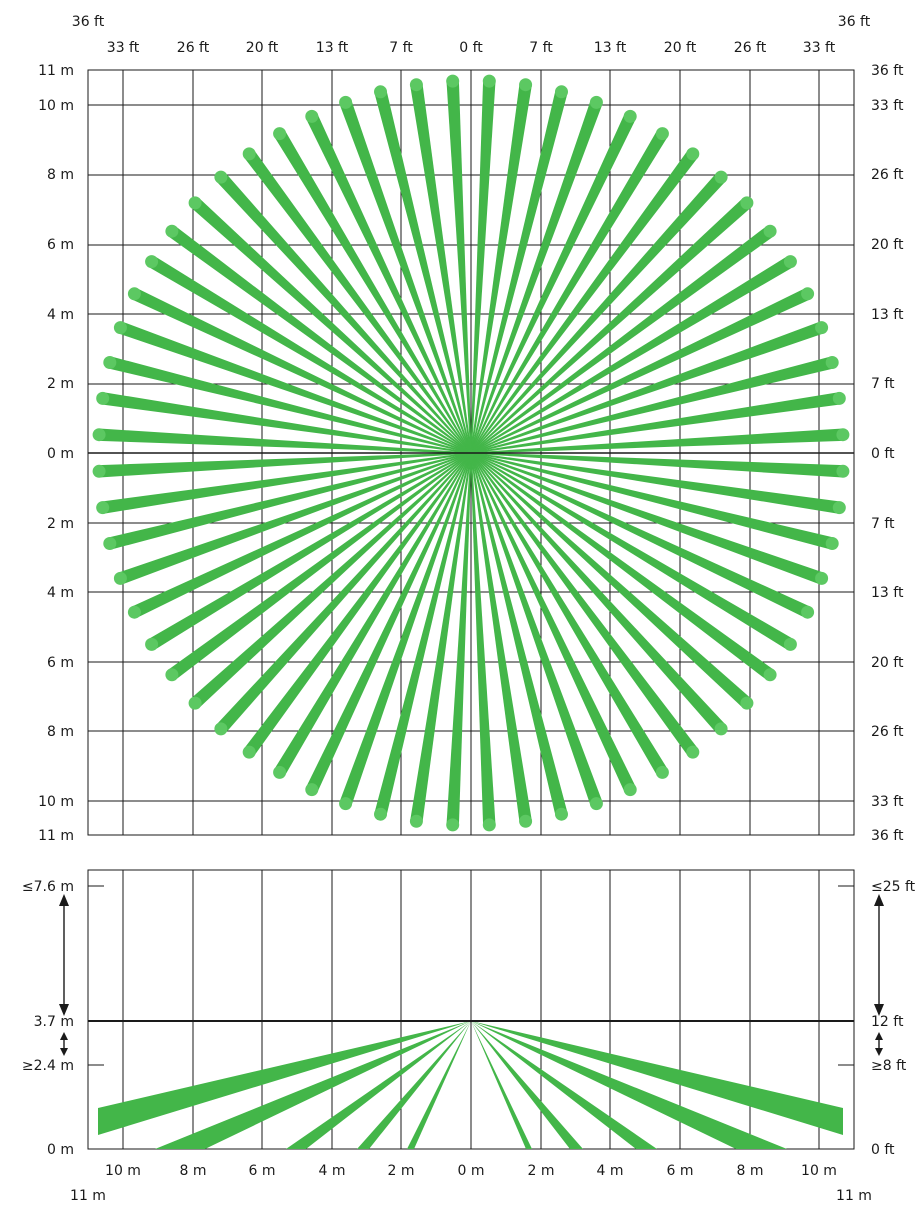 The image size is (923, 1210). I want to click on min-range-arrow-left, so click(64, 1044).